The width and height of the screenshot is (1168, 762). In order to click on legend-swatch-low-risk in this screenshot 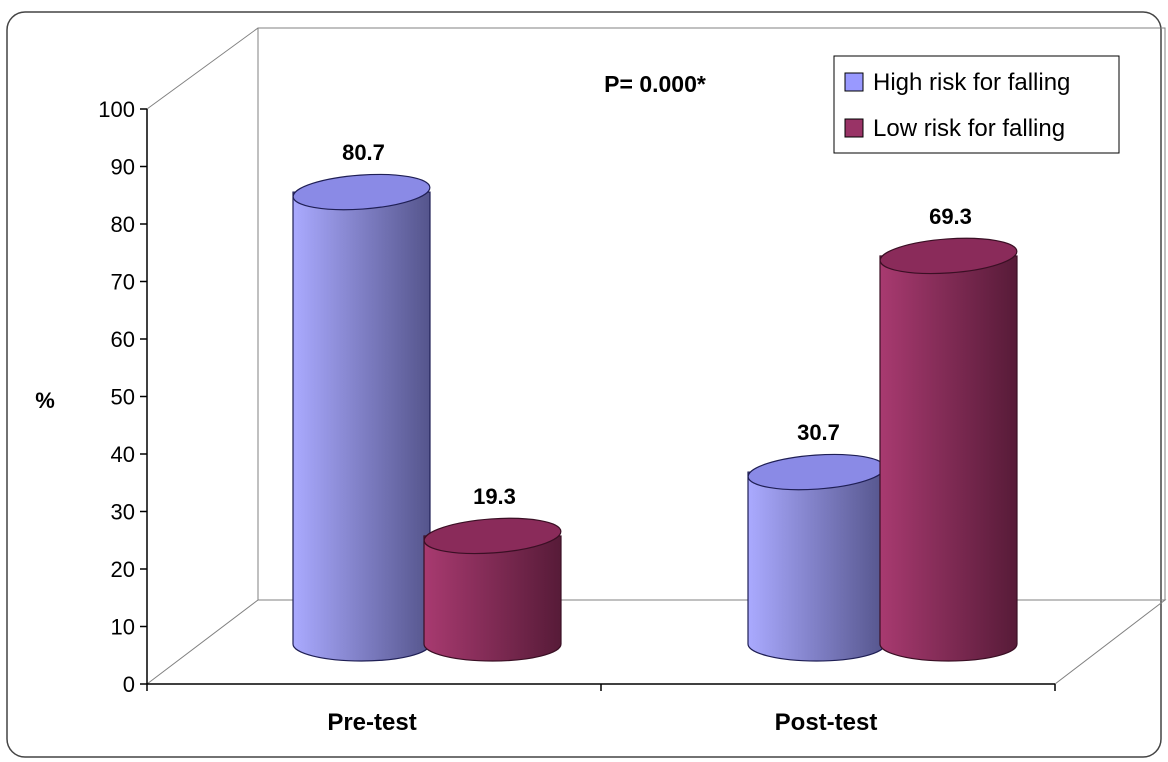, I will do `click(854, 128)`.